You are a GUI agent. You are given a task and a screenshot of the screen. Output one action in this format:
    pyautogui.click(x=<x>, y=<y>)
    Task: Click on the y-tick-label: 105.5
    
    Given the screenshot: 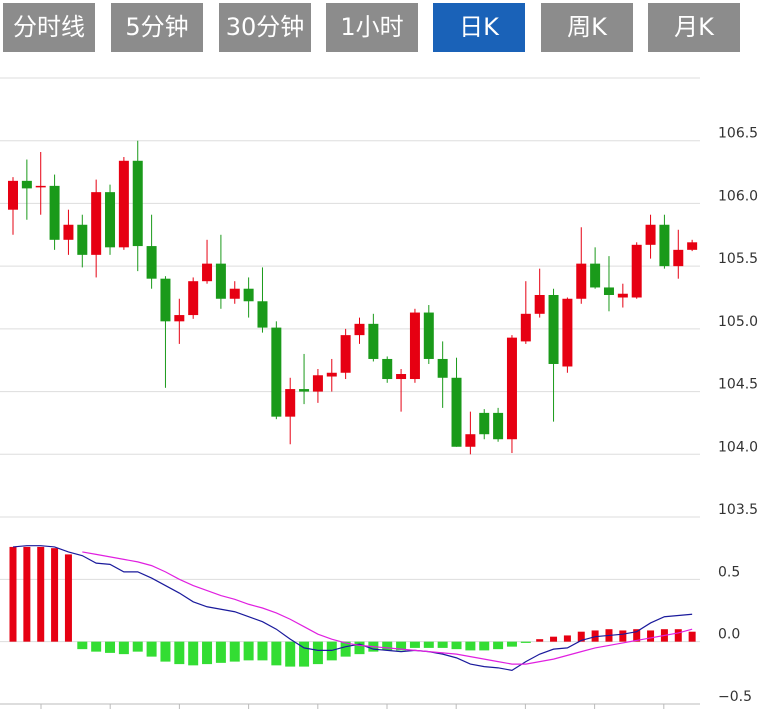 What is the action you would take?
    pyautogui.click(x=738, y=259)
    